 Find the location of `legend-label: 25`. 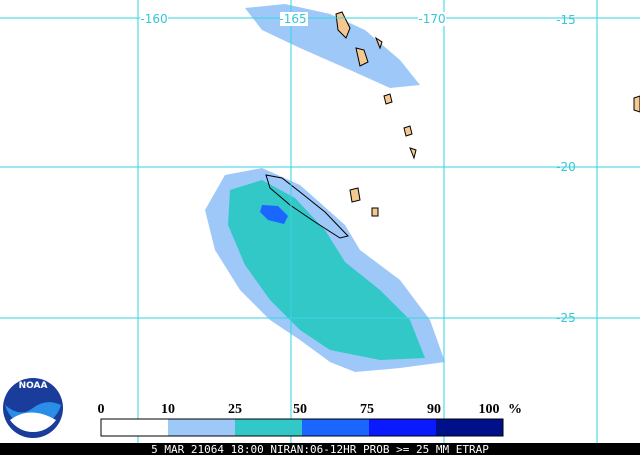

legend-label: 25 is located at coordinates (235, 409).